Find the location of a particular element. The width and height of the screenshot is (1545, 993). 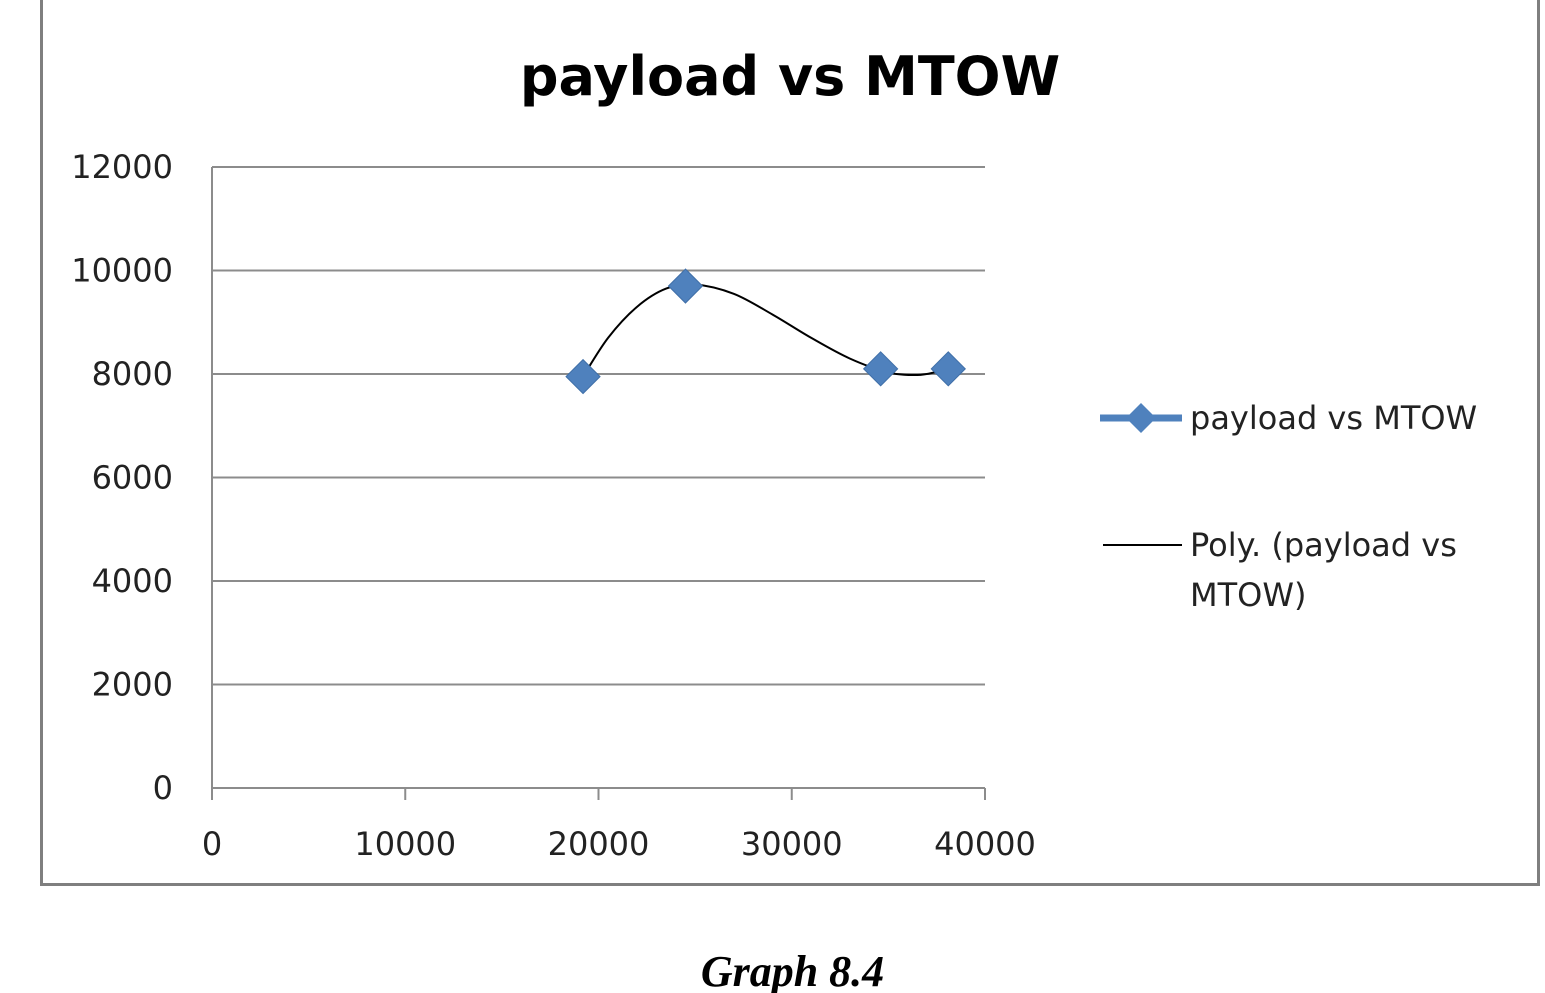

legend-swatch-marker-series is located at coordinates (1141, 418).